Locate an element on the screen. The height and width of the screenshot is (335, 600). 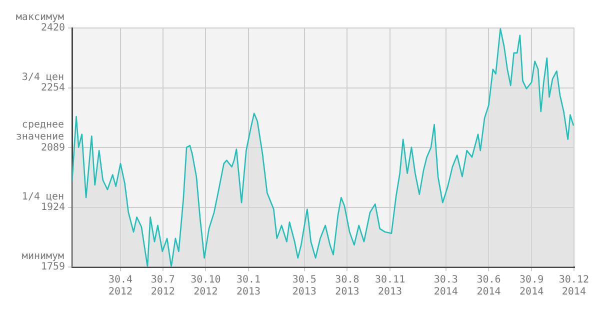
y-tick-label: 2089 is located at coordinates (53, 148).